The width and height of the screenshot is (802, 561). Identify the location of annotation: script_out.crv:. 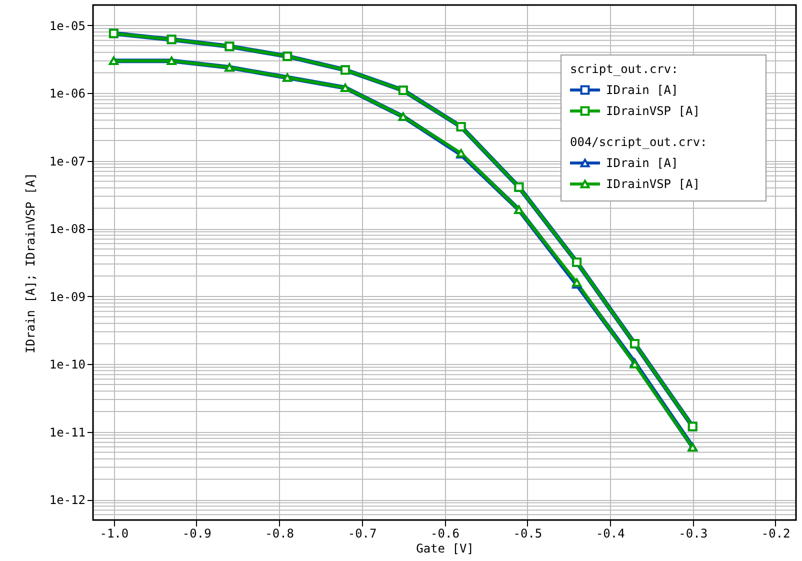
(624, 69).